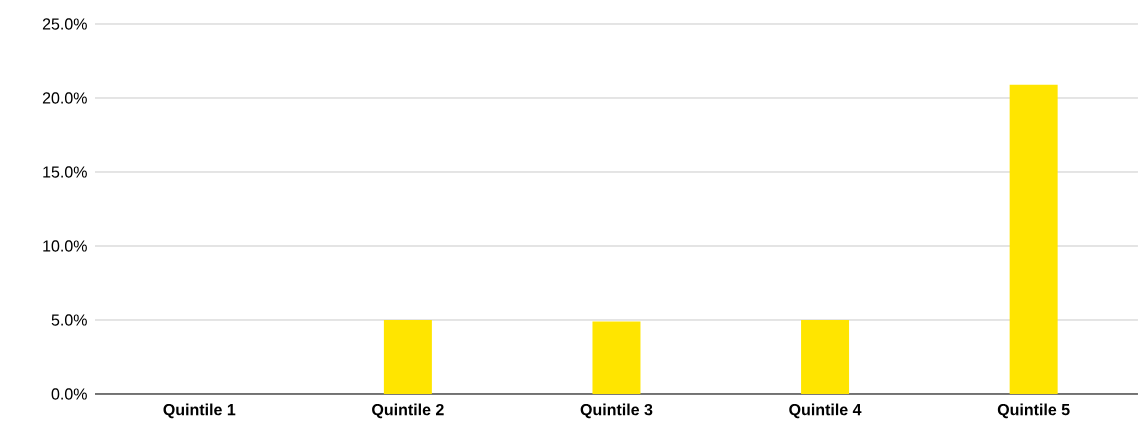  Describe the element at coordinates (1033, 411) in the screenshot. I see `x-tick-label: Quintile 5` at that location.